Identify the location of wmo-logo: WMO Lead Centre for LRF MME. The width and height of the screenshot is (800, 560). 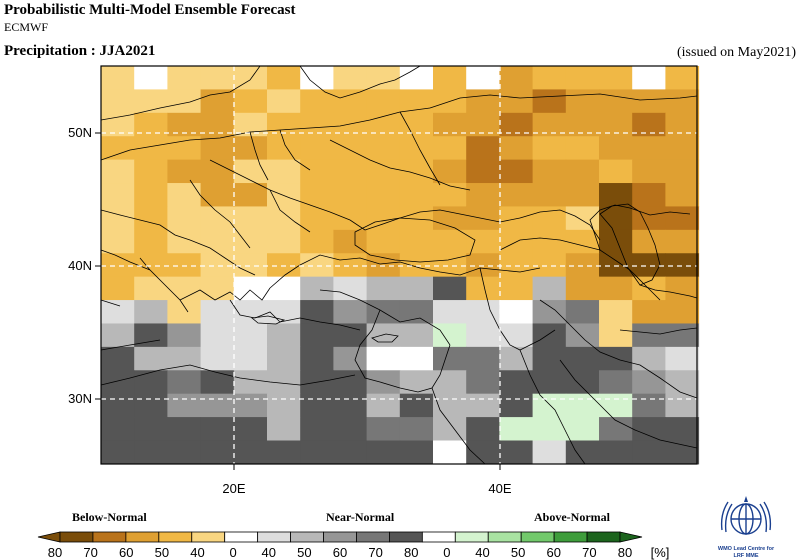
(746, 527).